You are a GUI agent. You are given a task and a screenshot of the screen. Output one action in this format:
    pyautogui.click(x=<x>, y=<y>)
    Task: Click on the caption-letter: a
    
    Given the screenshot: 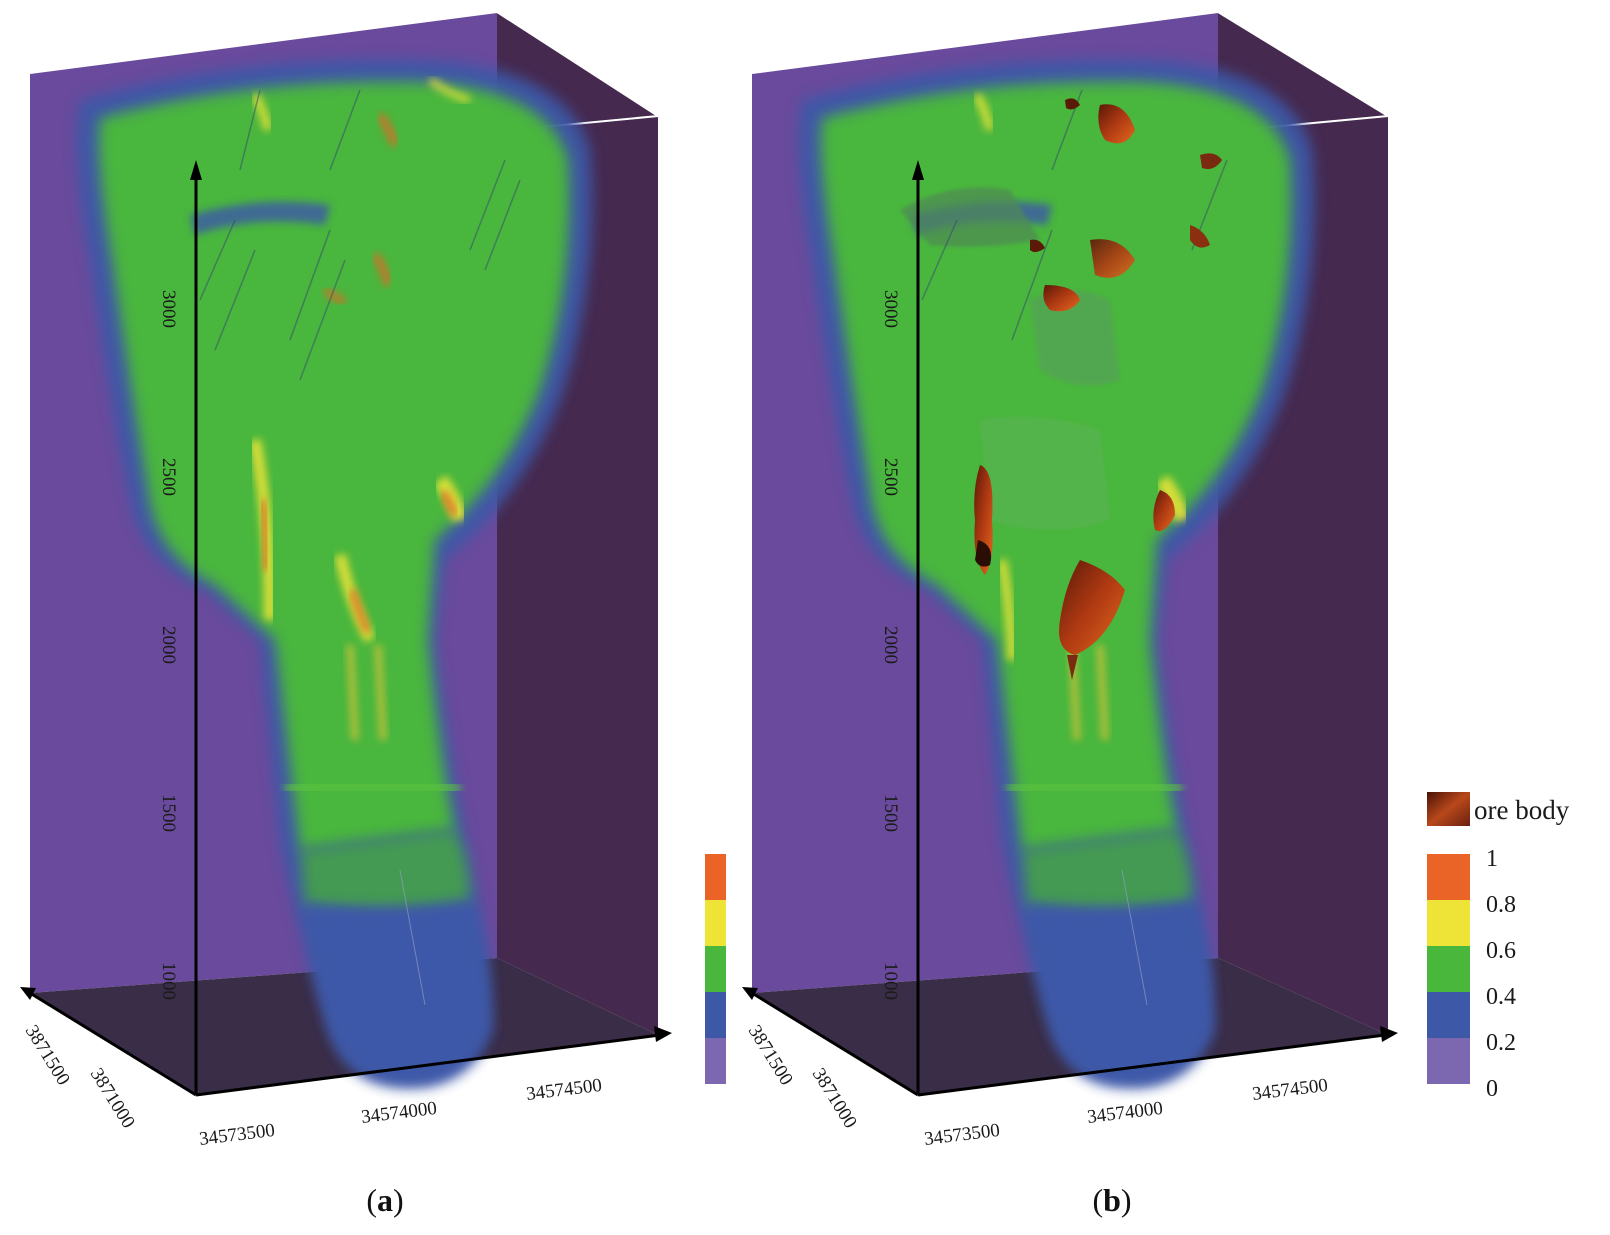 What is the action you would take?
    pyautogui.click(x=385, y=1200)
    